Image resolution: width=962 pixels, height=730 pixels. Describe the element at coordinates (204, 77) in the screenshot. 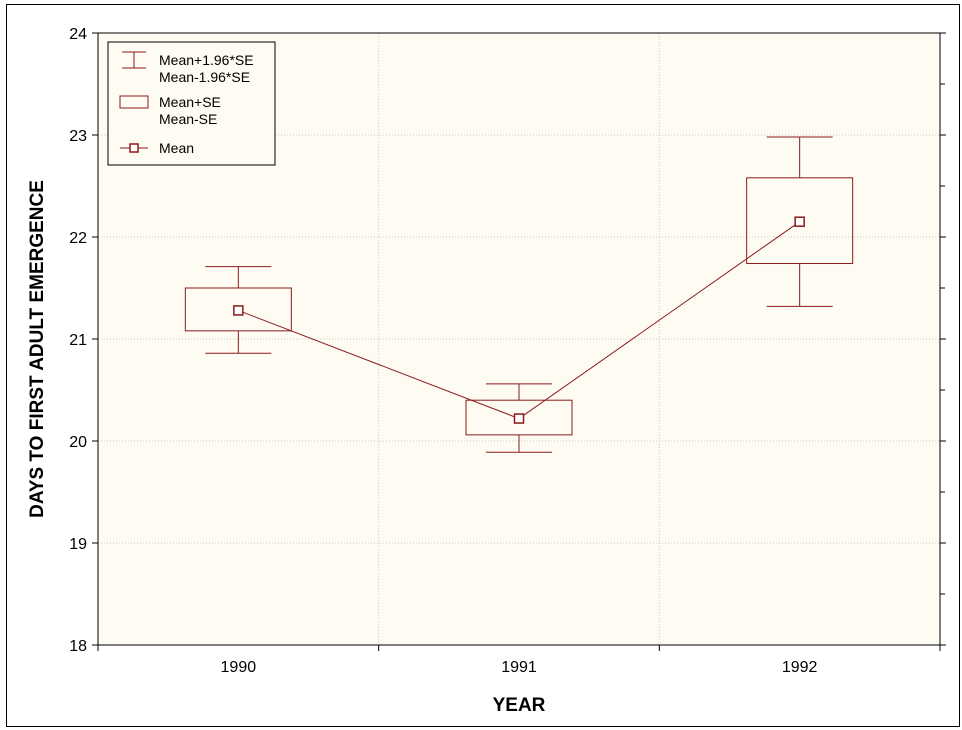

I see `legend-label: Mean-1.96*SE` at that location.